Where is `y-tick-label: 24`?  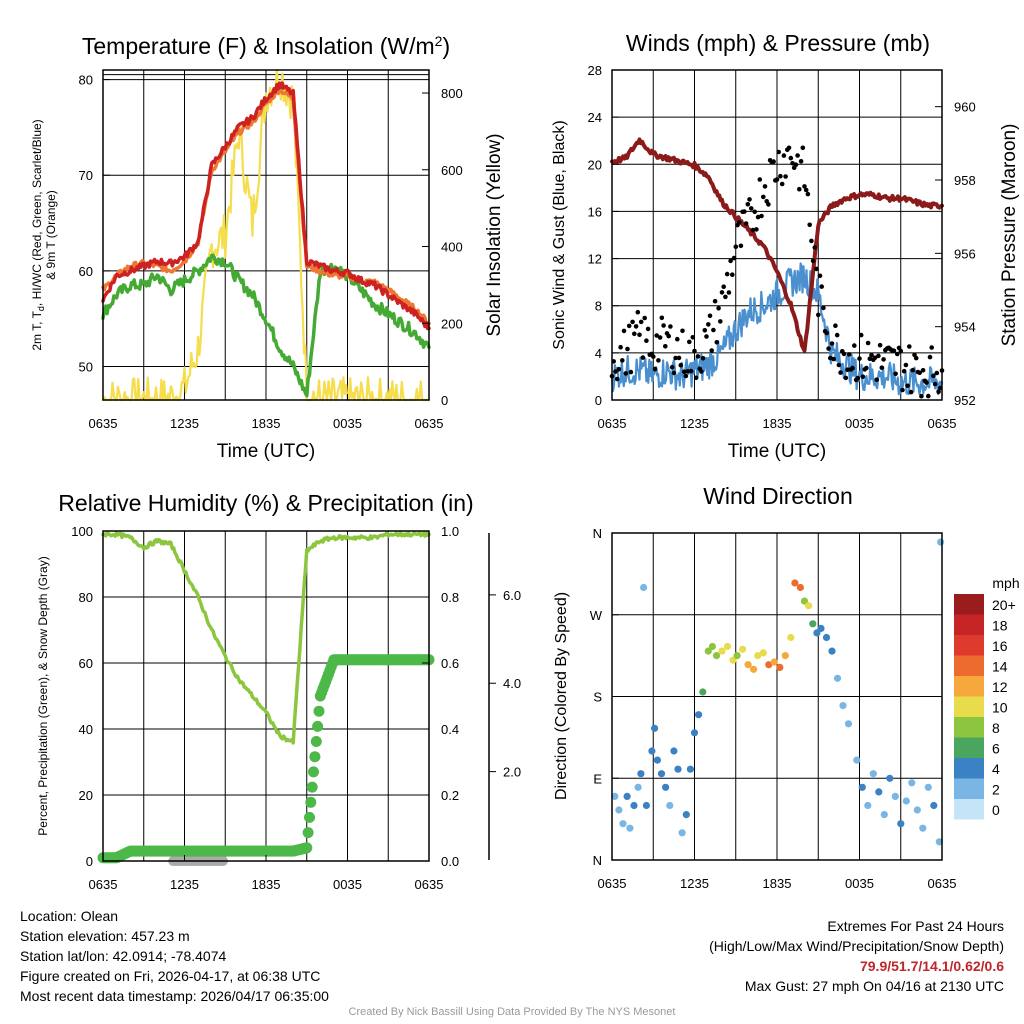 y-tick-label: 24 is located at coordinates (595, 117).